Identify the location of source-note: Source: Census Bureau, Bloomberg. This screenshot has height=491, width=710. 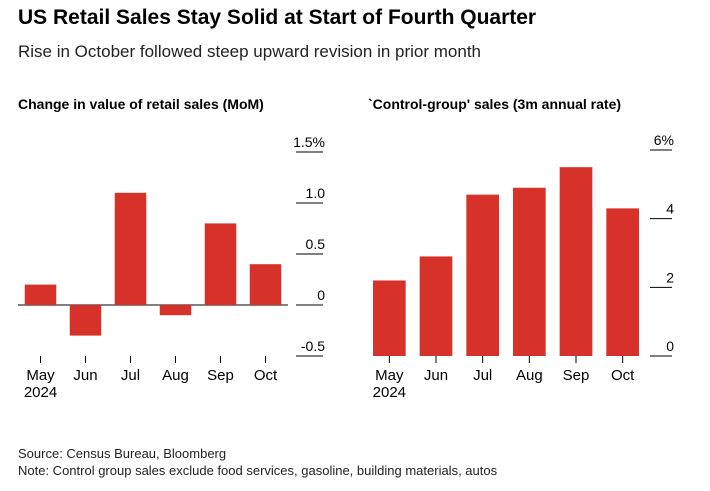
(122, 453).